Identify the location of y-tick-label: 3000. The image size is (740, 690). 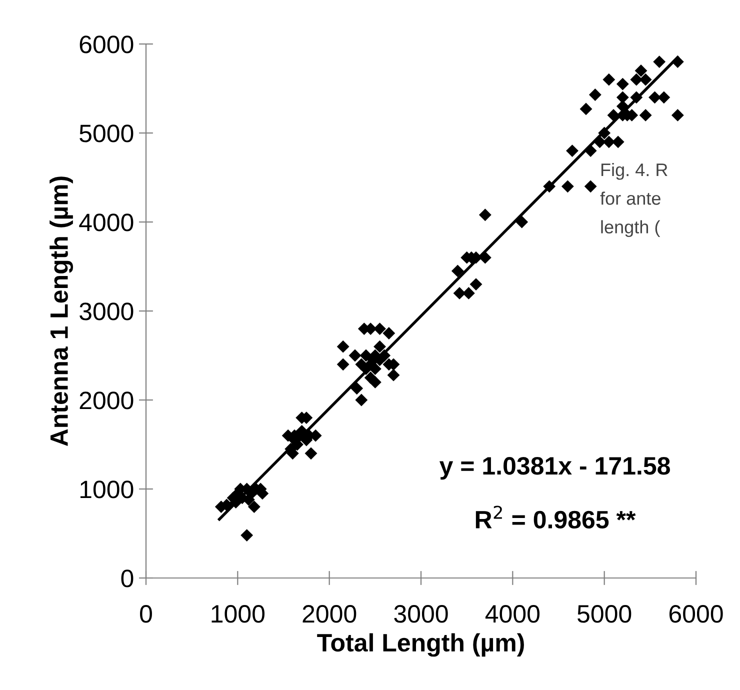
(107, 311).